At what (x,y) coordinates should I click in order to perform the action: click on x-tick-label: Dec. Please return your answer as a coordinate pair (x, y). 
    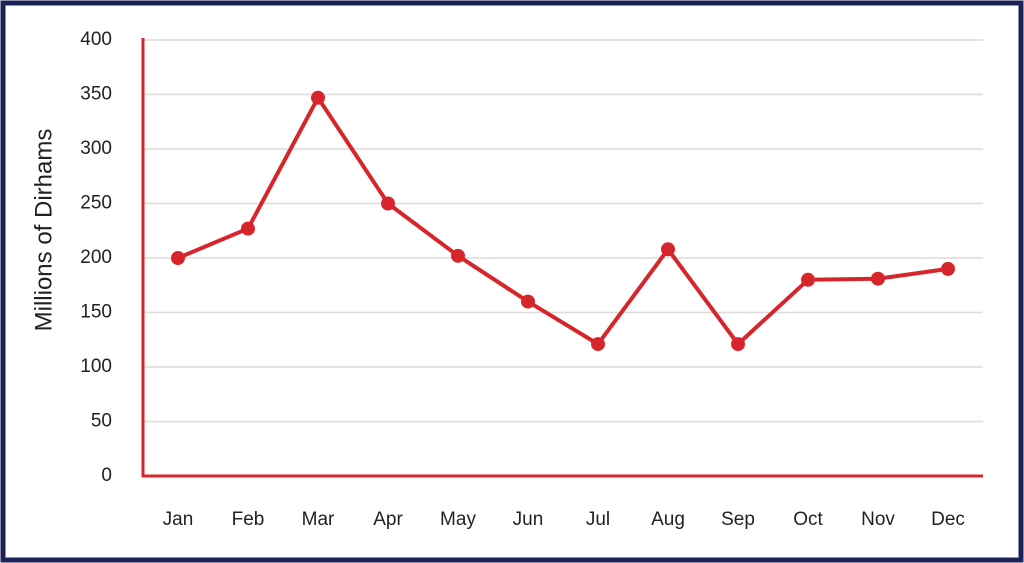
    Looking at the image, I should click on (948, 519).